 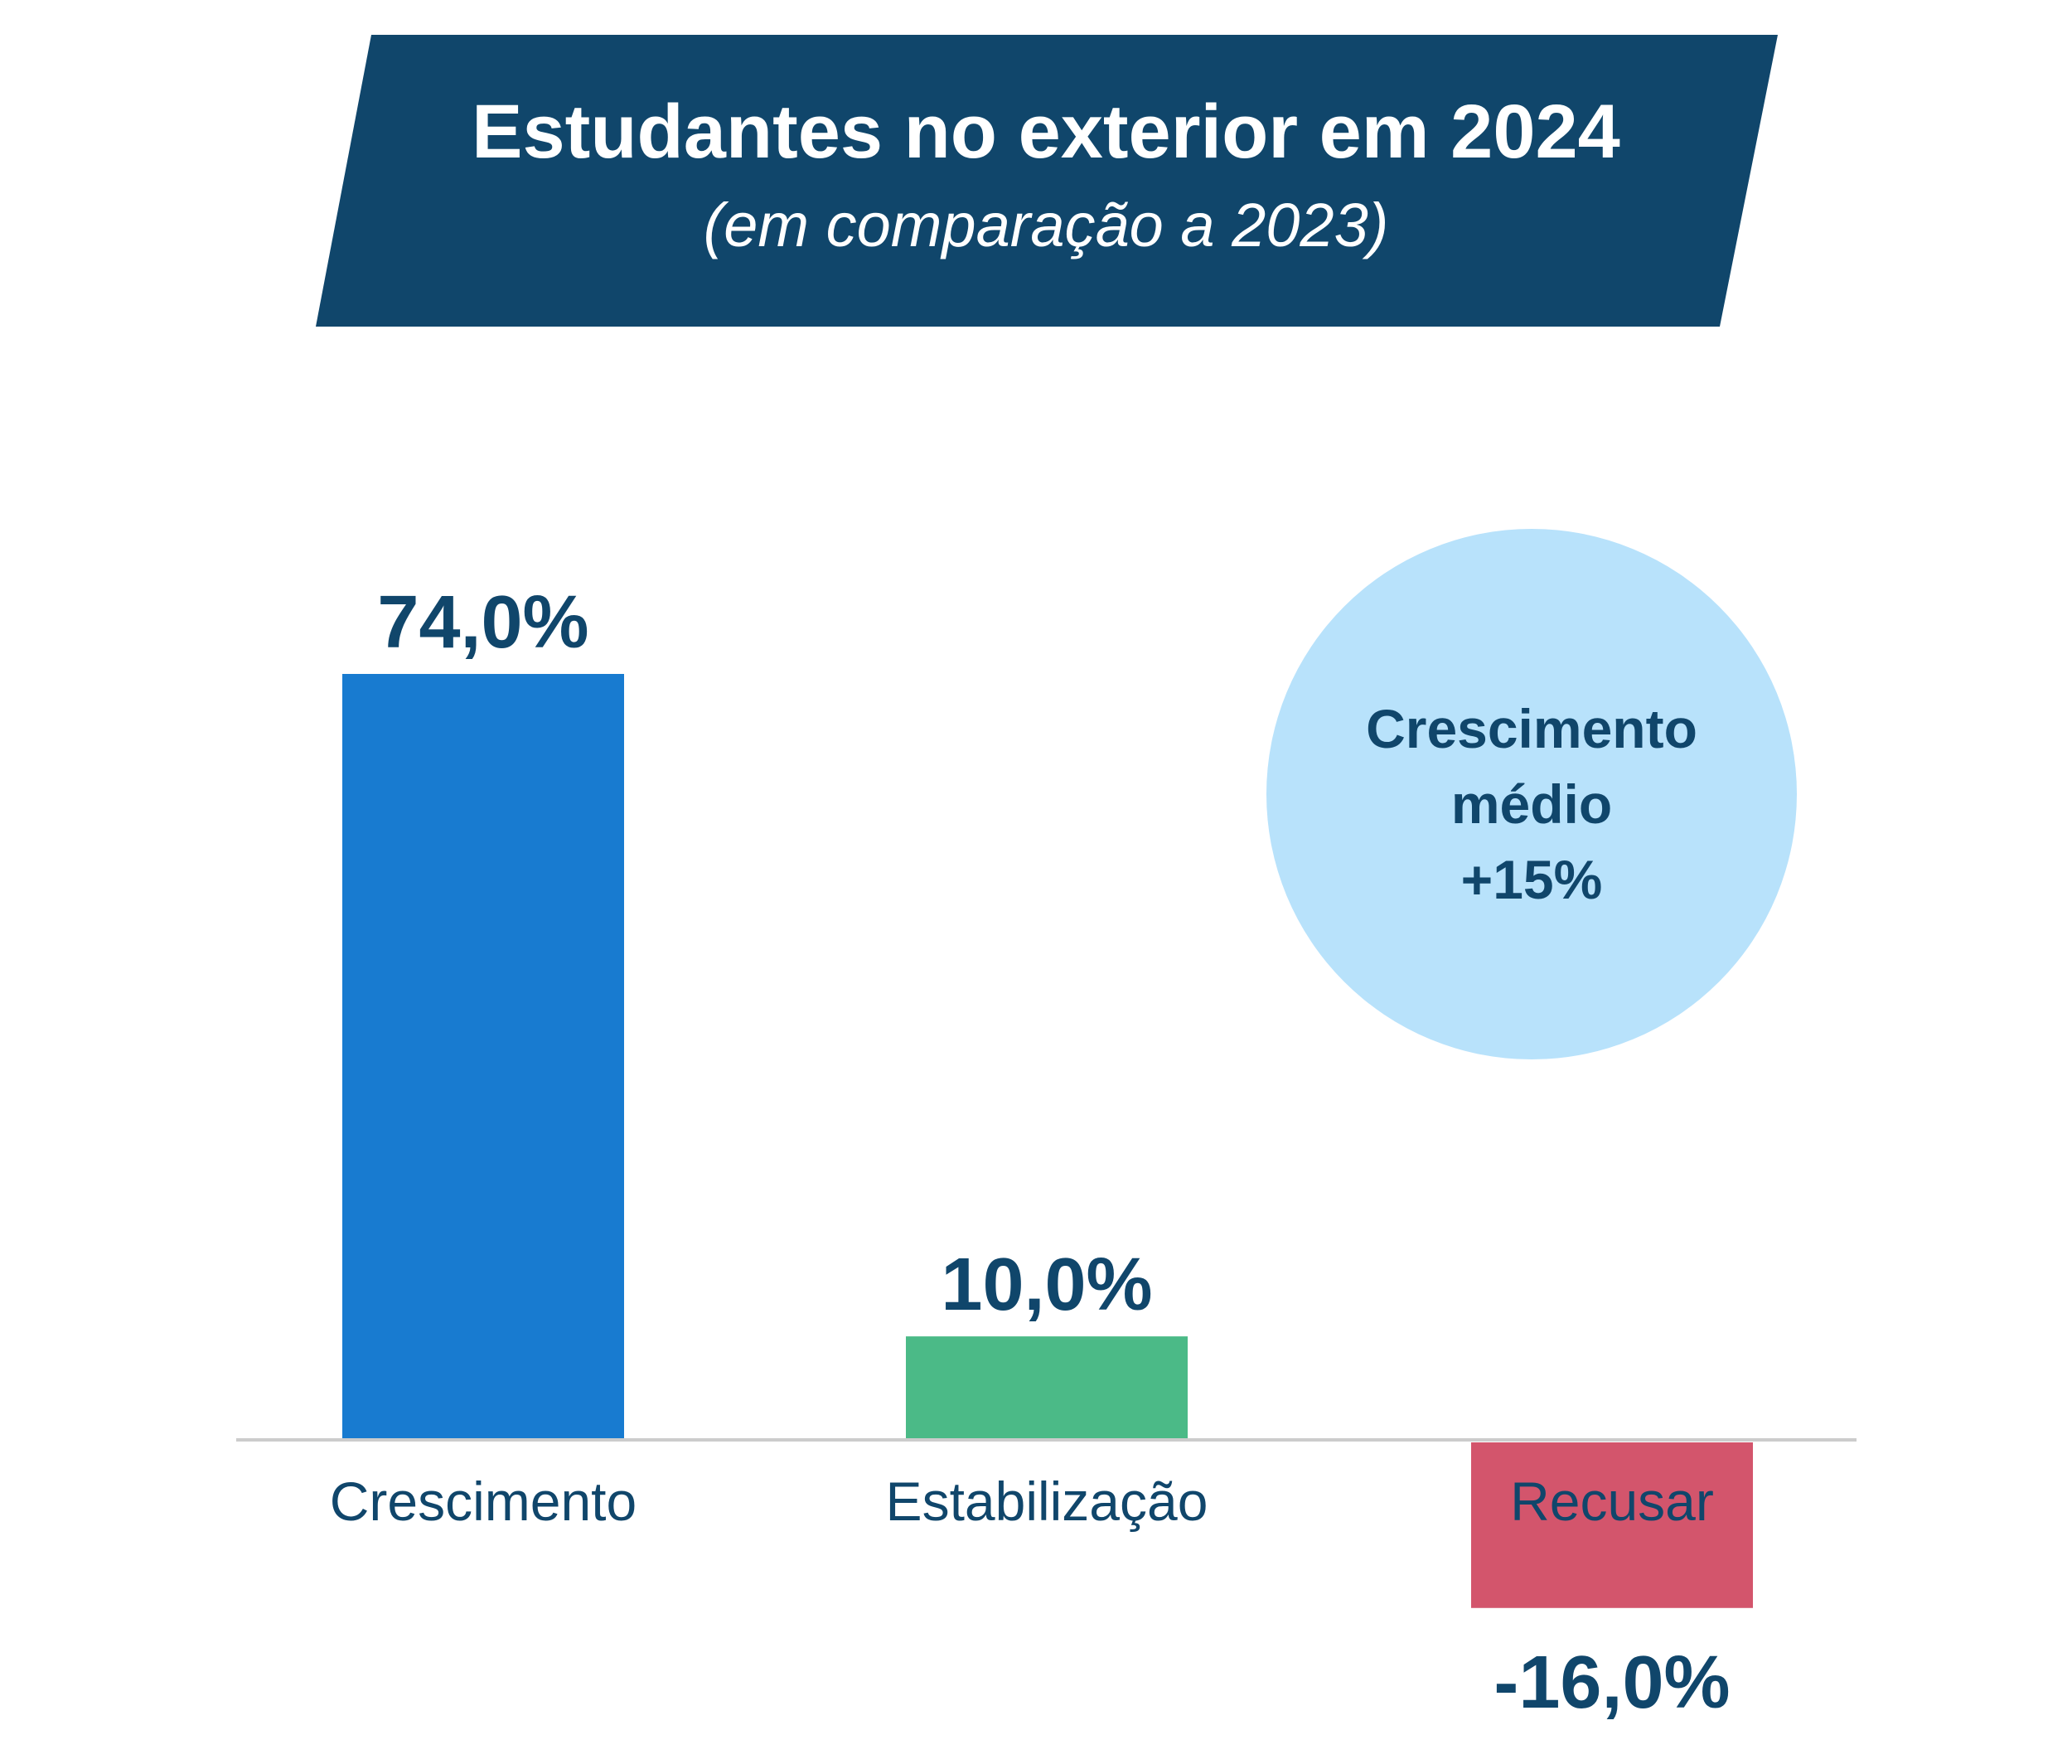 I want to click on value-label-estabilizacao: 10,0%, so click(x=1046, y=1284).